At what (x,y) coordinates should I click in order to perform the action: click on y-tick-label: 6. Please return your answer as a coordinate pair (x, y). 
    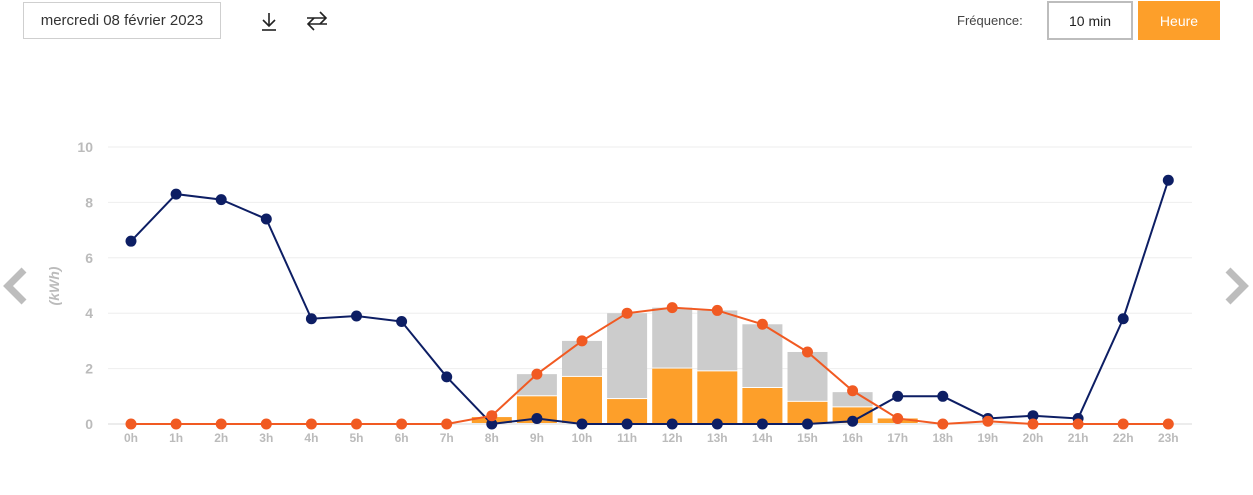
    Looking at the image, I should click on (89, 258).